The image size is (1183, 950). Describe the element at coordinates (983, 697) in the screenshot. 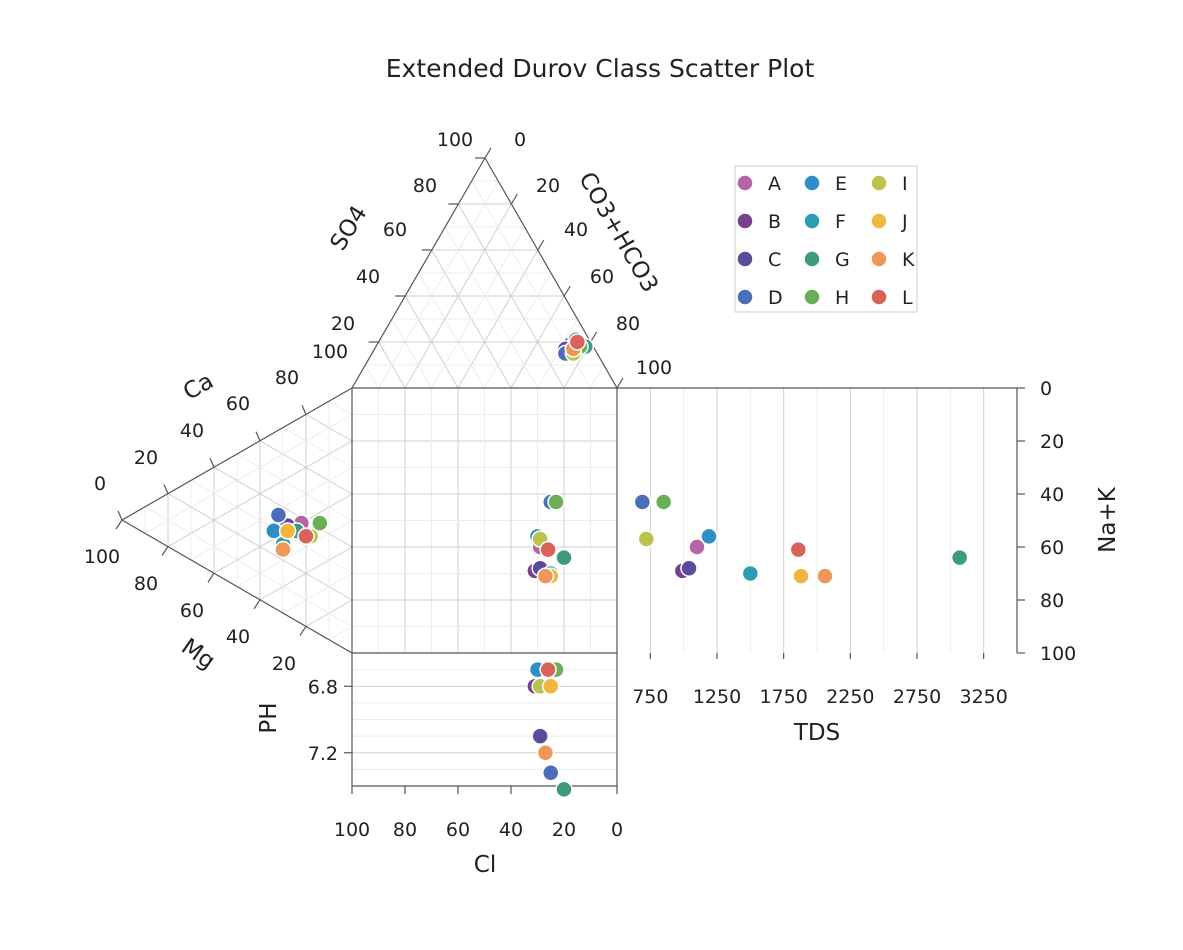

I see `tds-tick-label: 3250` at that location.